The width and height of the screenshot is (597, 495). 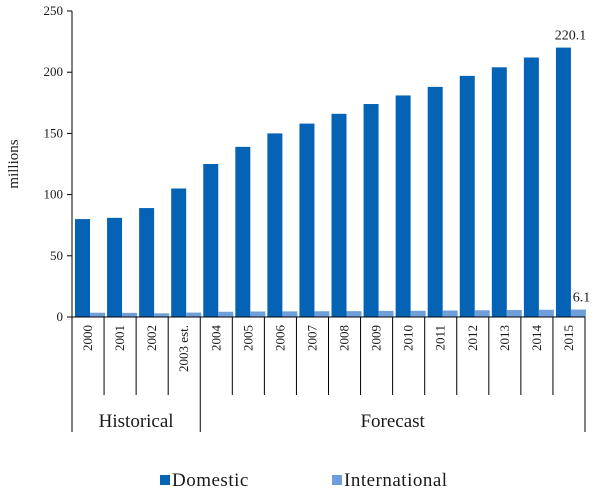 I want to click on legend-label-domestic: Domestic, so click(x=210, y=480).